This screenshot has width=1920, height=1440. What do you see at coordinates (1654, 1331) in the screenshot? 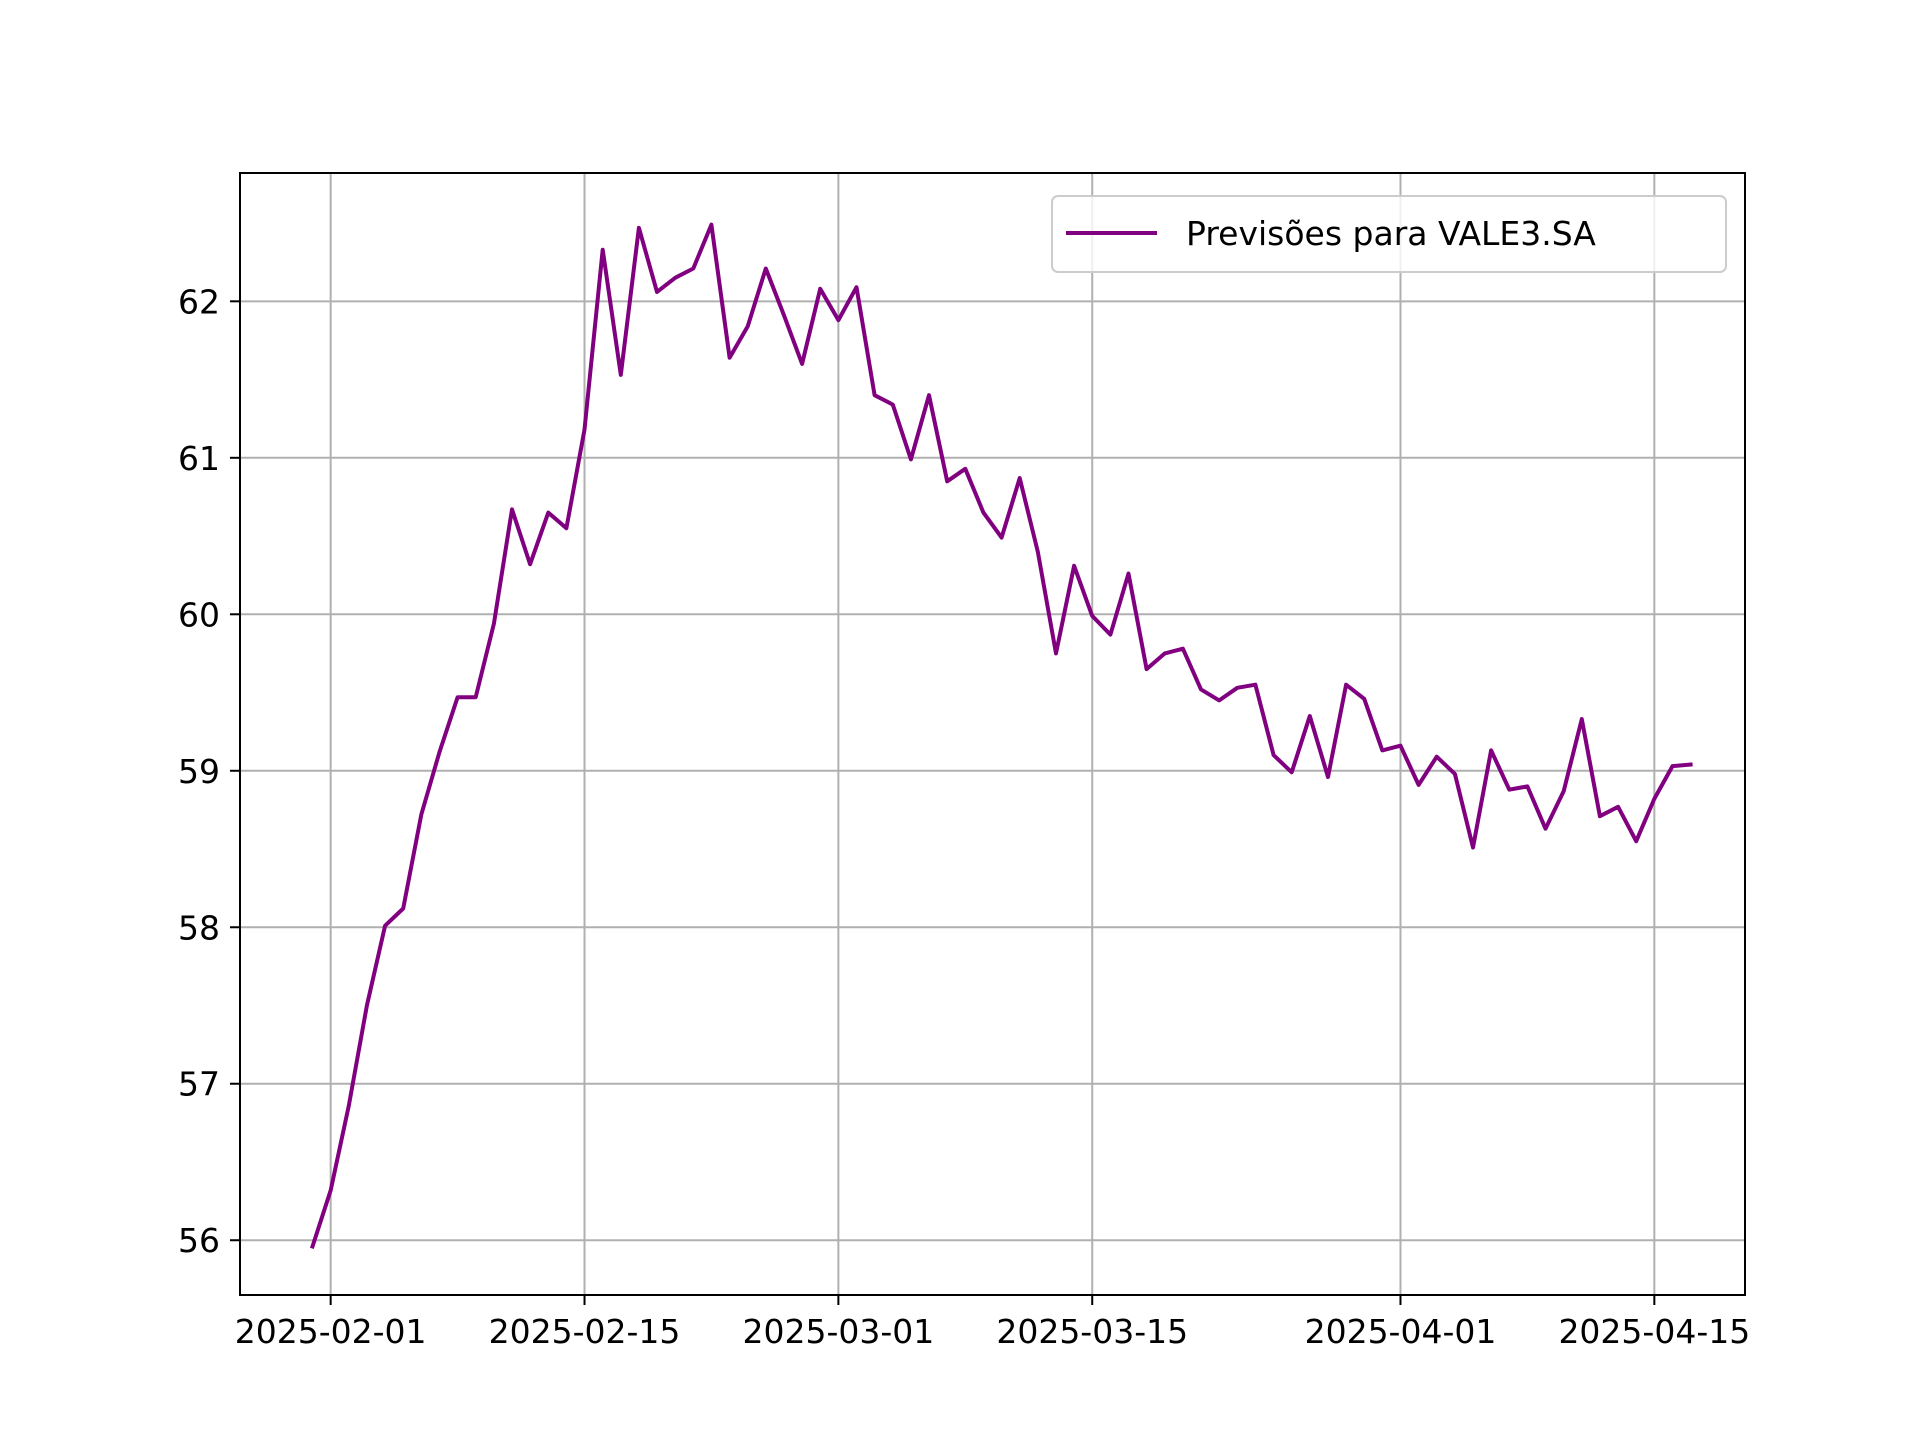
I see `x-tick-label: 2025-04-15` at bounding box center [1654, 1331].